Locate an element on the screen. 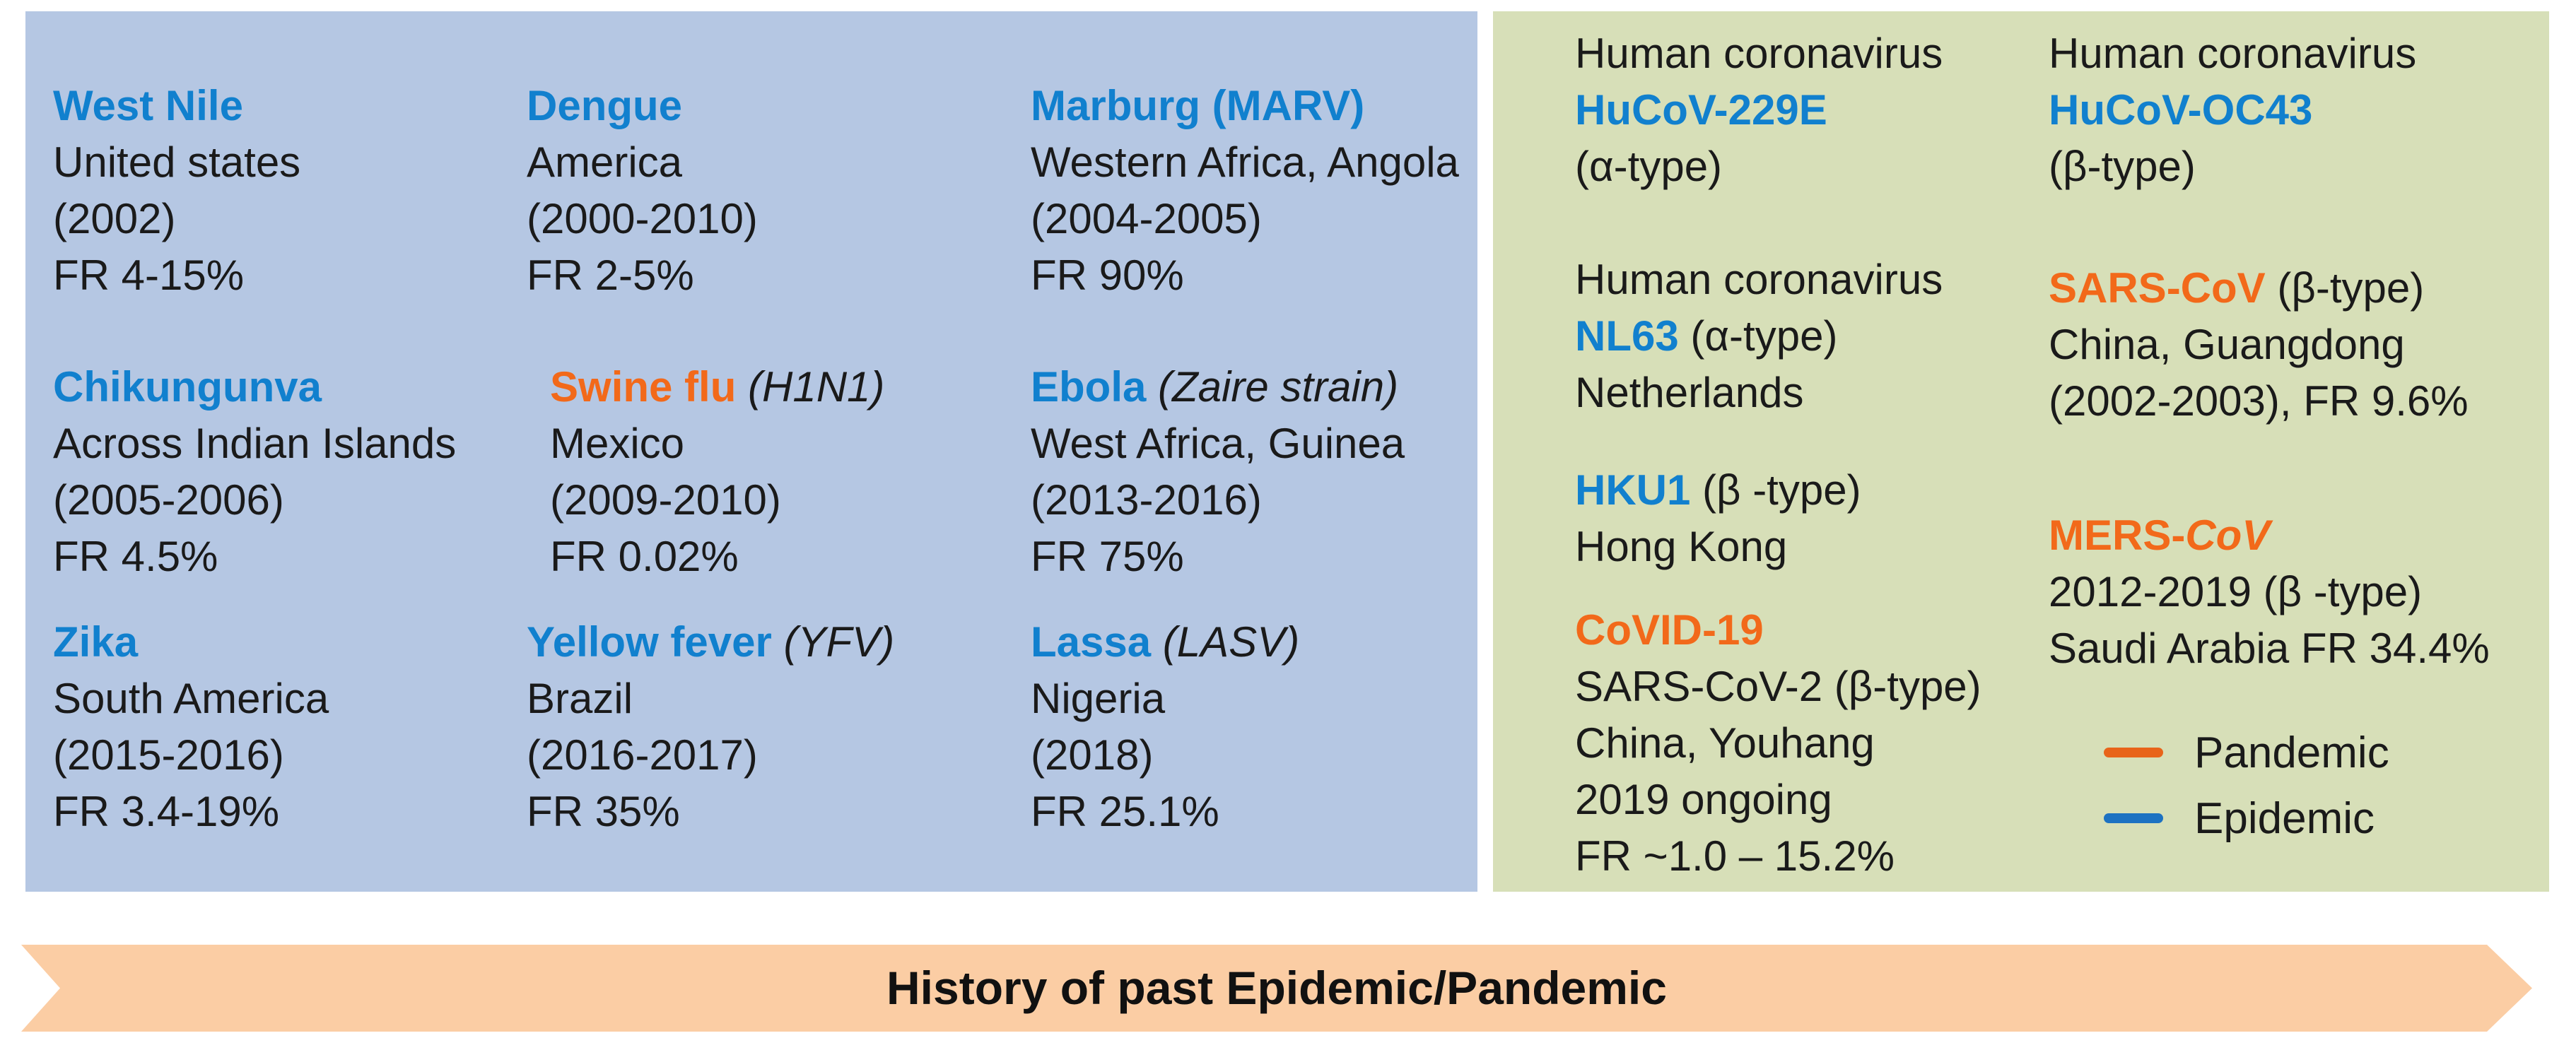 The height and width of the screenshot is (1062, 2576). disease-fatality-rate: FR 90% is located at coordinates (1108, 275).